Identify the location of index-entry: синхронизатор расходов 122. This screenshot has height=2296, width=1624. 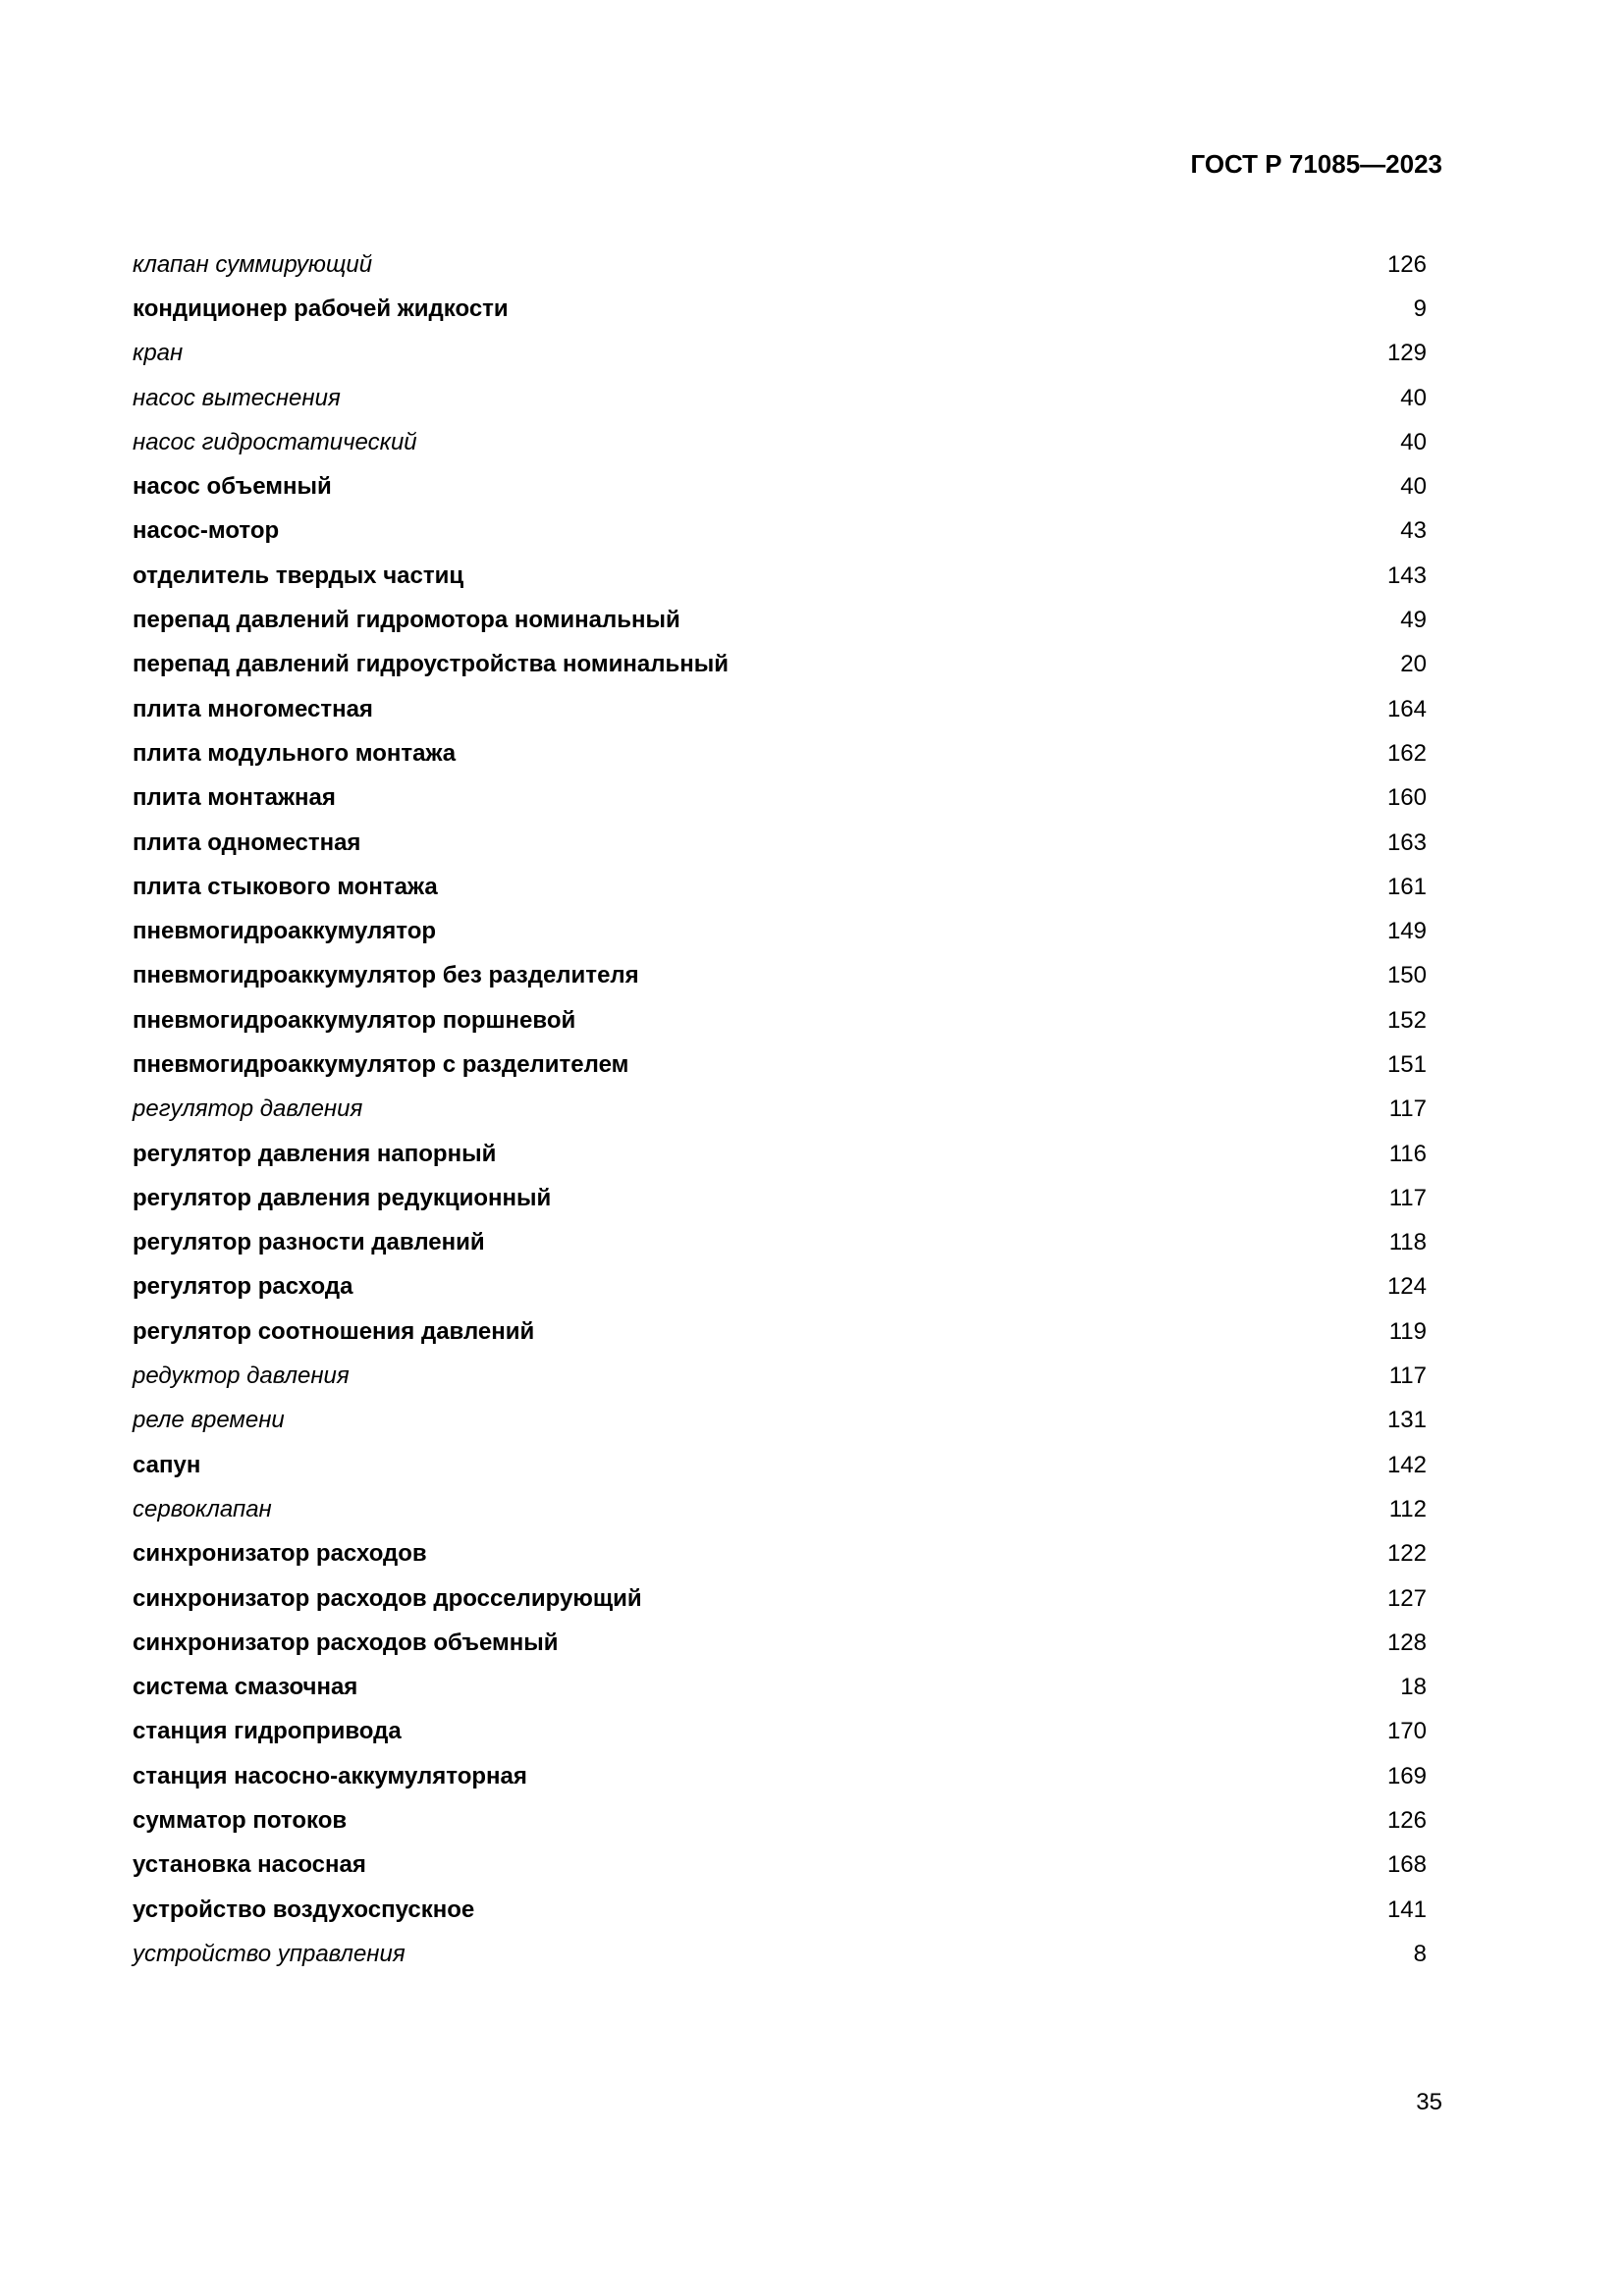
(780, 1554).